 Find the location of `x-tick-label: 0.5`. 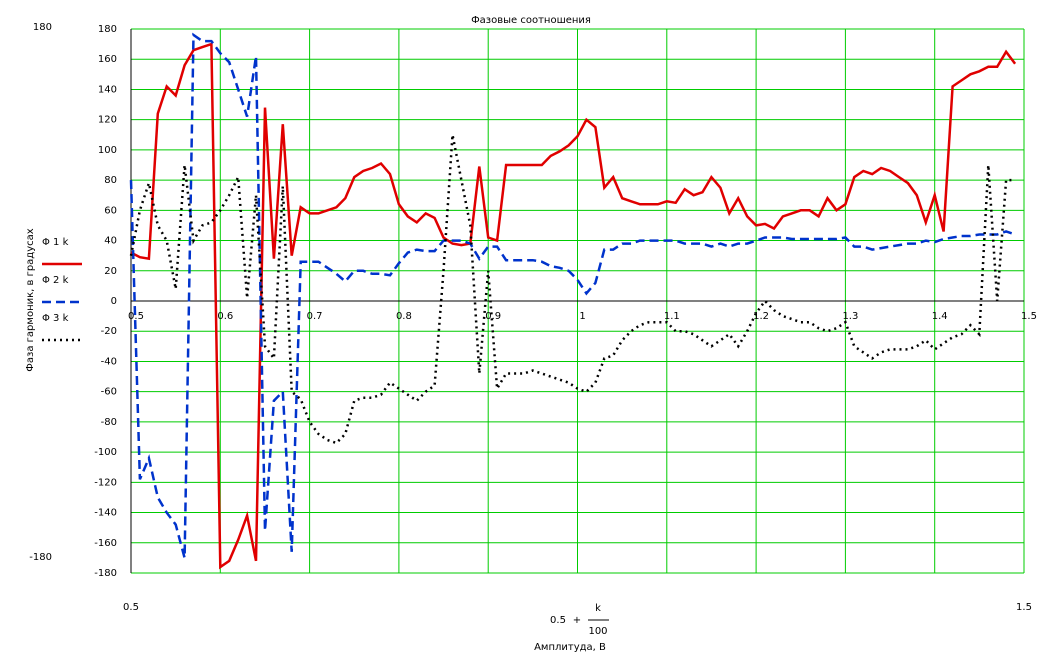

x-tick-label: 0.5 is located at coordinates (136, 316).